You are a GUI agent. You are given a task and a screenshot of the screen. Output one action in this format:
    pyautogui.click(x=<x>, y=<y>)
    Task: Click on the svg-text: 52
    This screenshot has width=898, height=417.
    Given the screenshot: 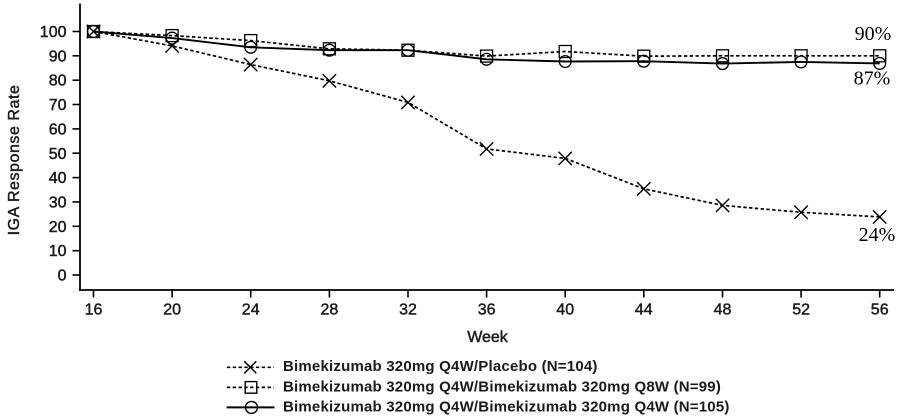 What is the action you would take?
    pyautogui.click(x=801, y=310)
    